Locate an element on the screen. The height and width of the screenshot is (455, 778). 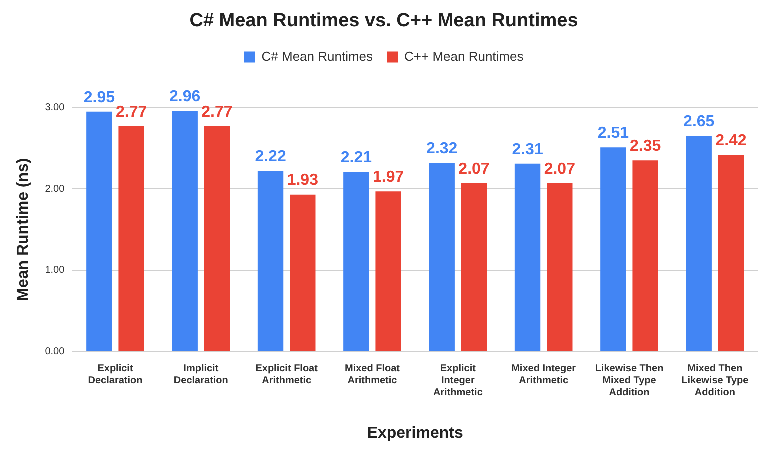
data-label: 2.32 is located at coordinates (442, 149).